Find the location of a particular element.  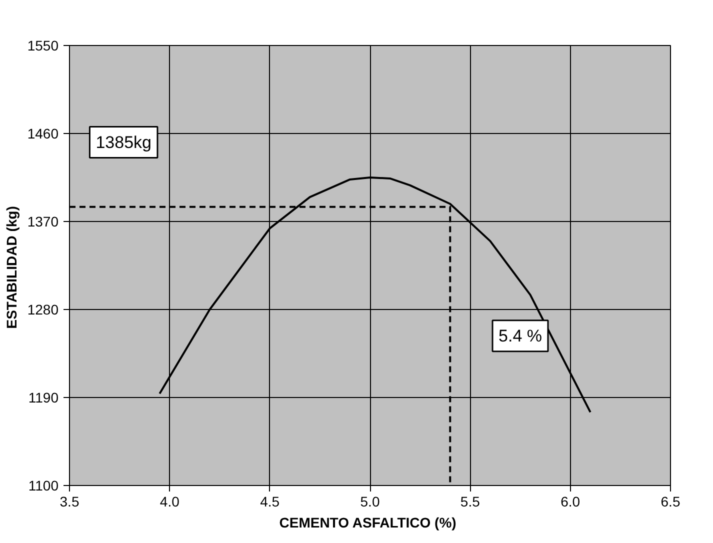

y-tick-label: 1190 is located at coordinates (43, 398).